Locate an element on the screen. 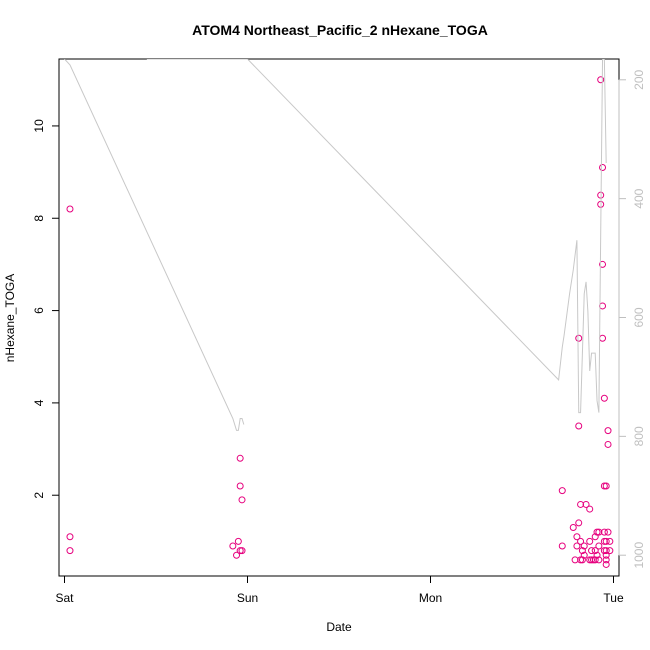 The image size is (650, 650). y2-tick-label: 600 is located at coordinates (639, 317).